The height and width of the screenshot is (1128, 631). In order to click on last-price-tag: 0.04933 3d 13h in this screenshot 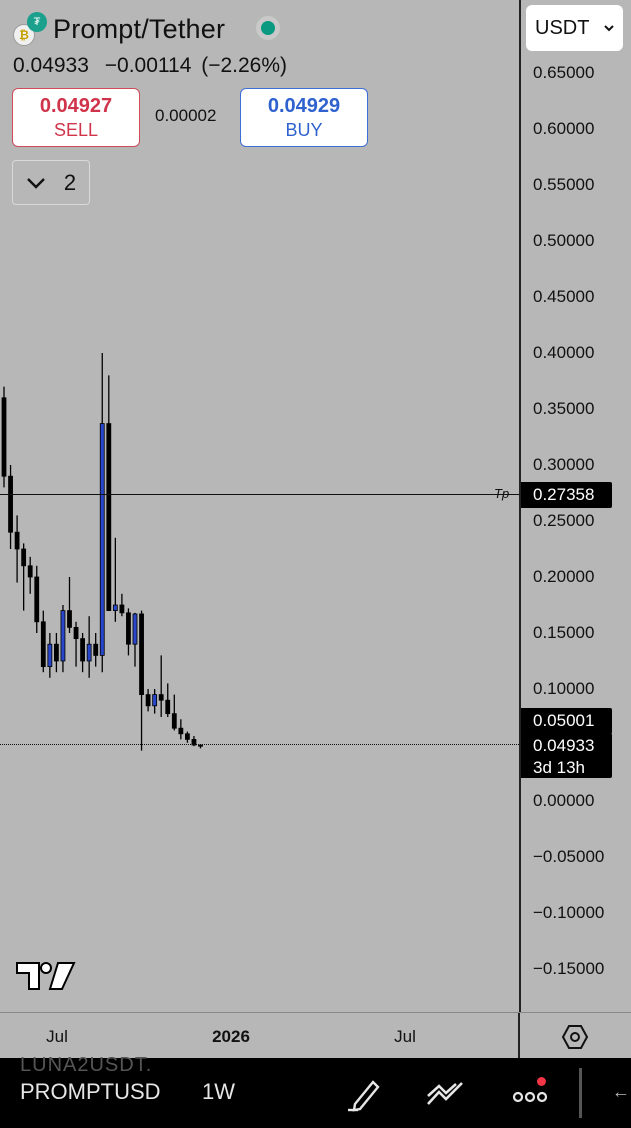, I will do `click(566, 755)`.